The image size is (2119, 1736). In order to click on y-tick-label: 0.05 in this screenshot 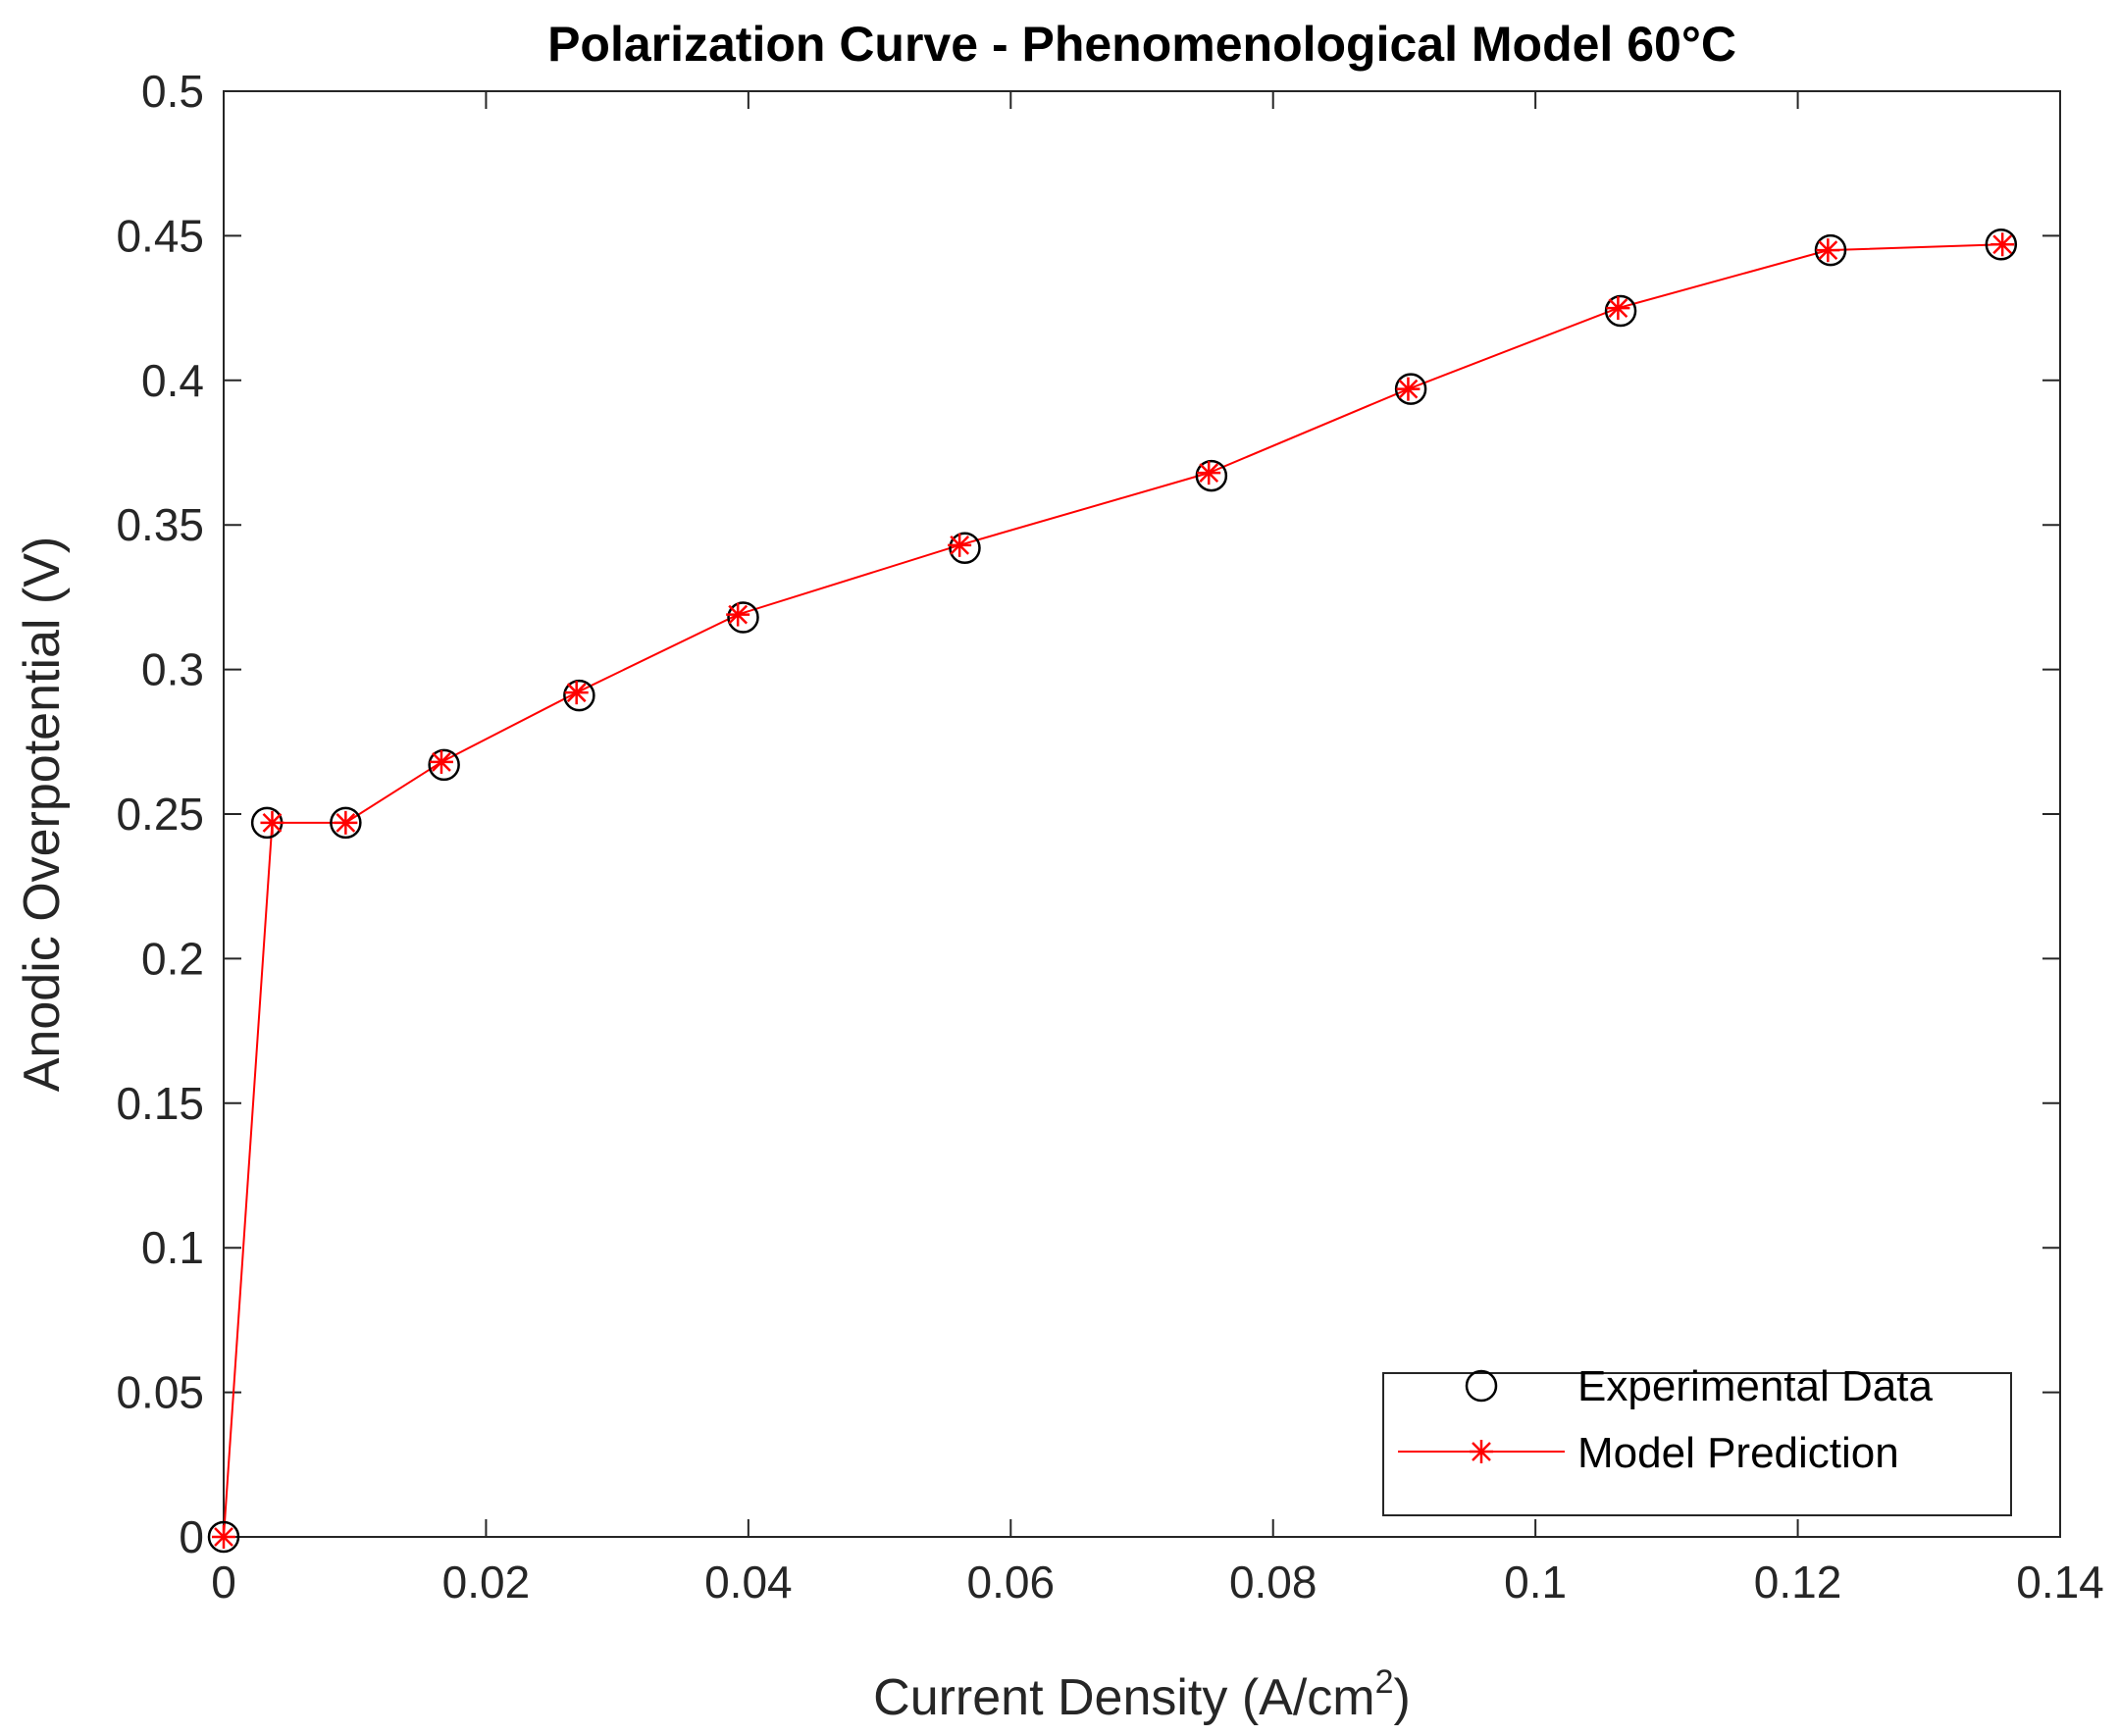, I will do `click(160, 1393)`.